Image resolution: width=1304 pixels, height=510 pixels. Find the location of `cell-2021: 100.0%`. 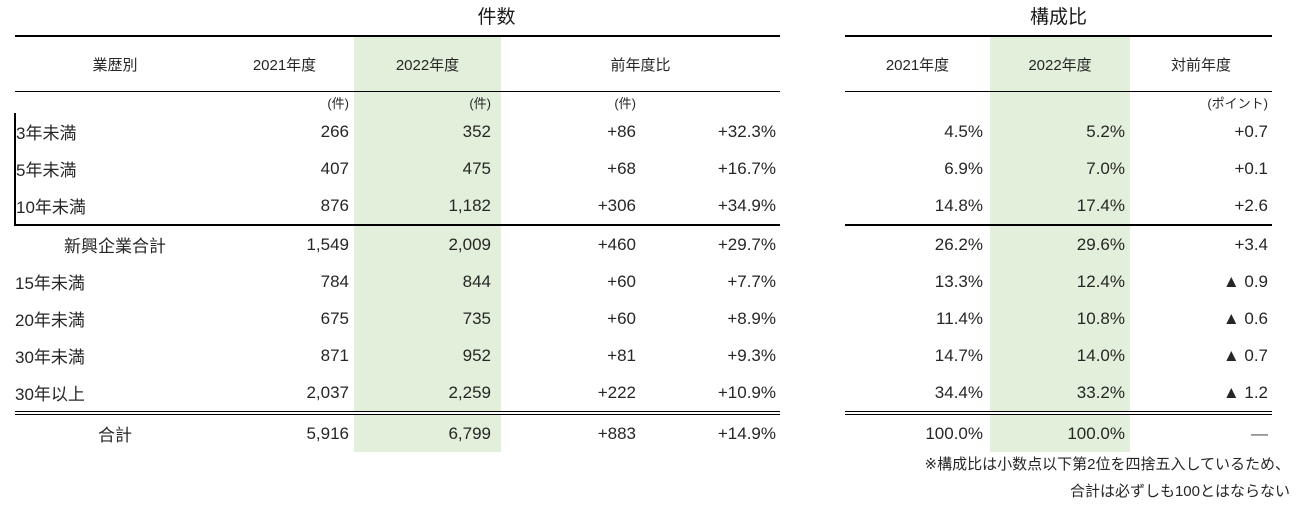

cell-2021: 100.0% is located at coordinates (917, 431).